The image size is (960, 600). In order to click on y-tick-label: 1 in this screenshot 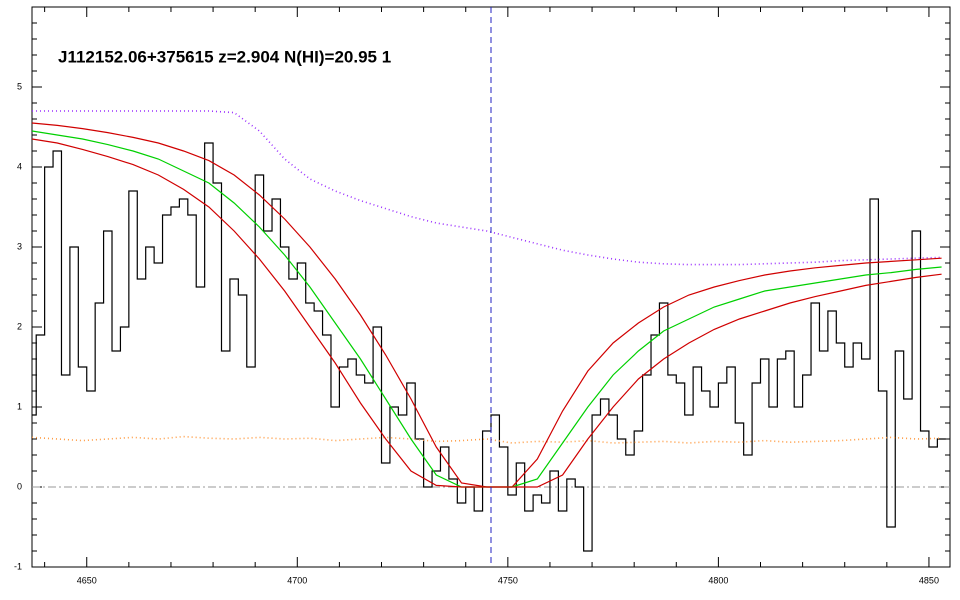, I will do `click(19, 406)`.